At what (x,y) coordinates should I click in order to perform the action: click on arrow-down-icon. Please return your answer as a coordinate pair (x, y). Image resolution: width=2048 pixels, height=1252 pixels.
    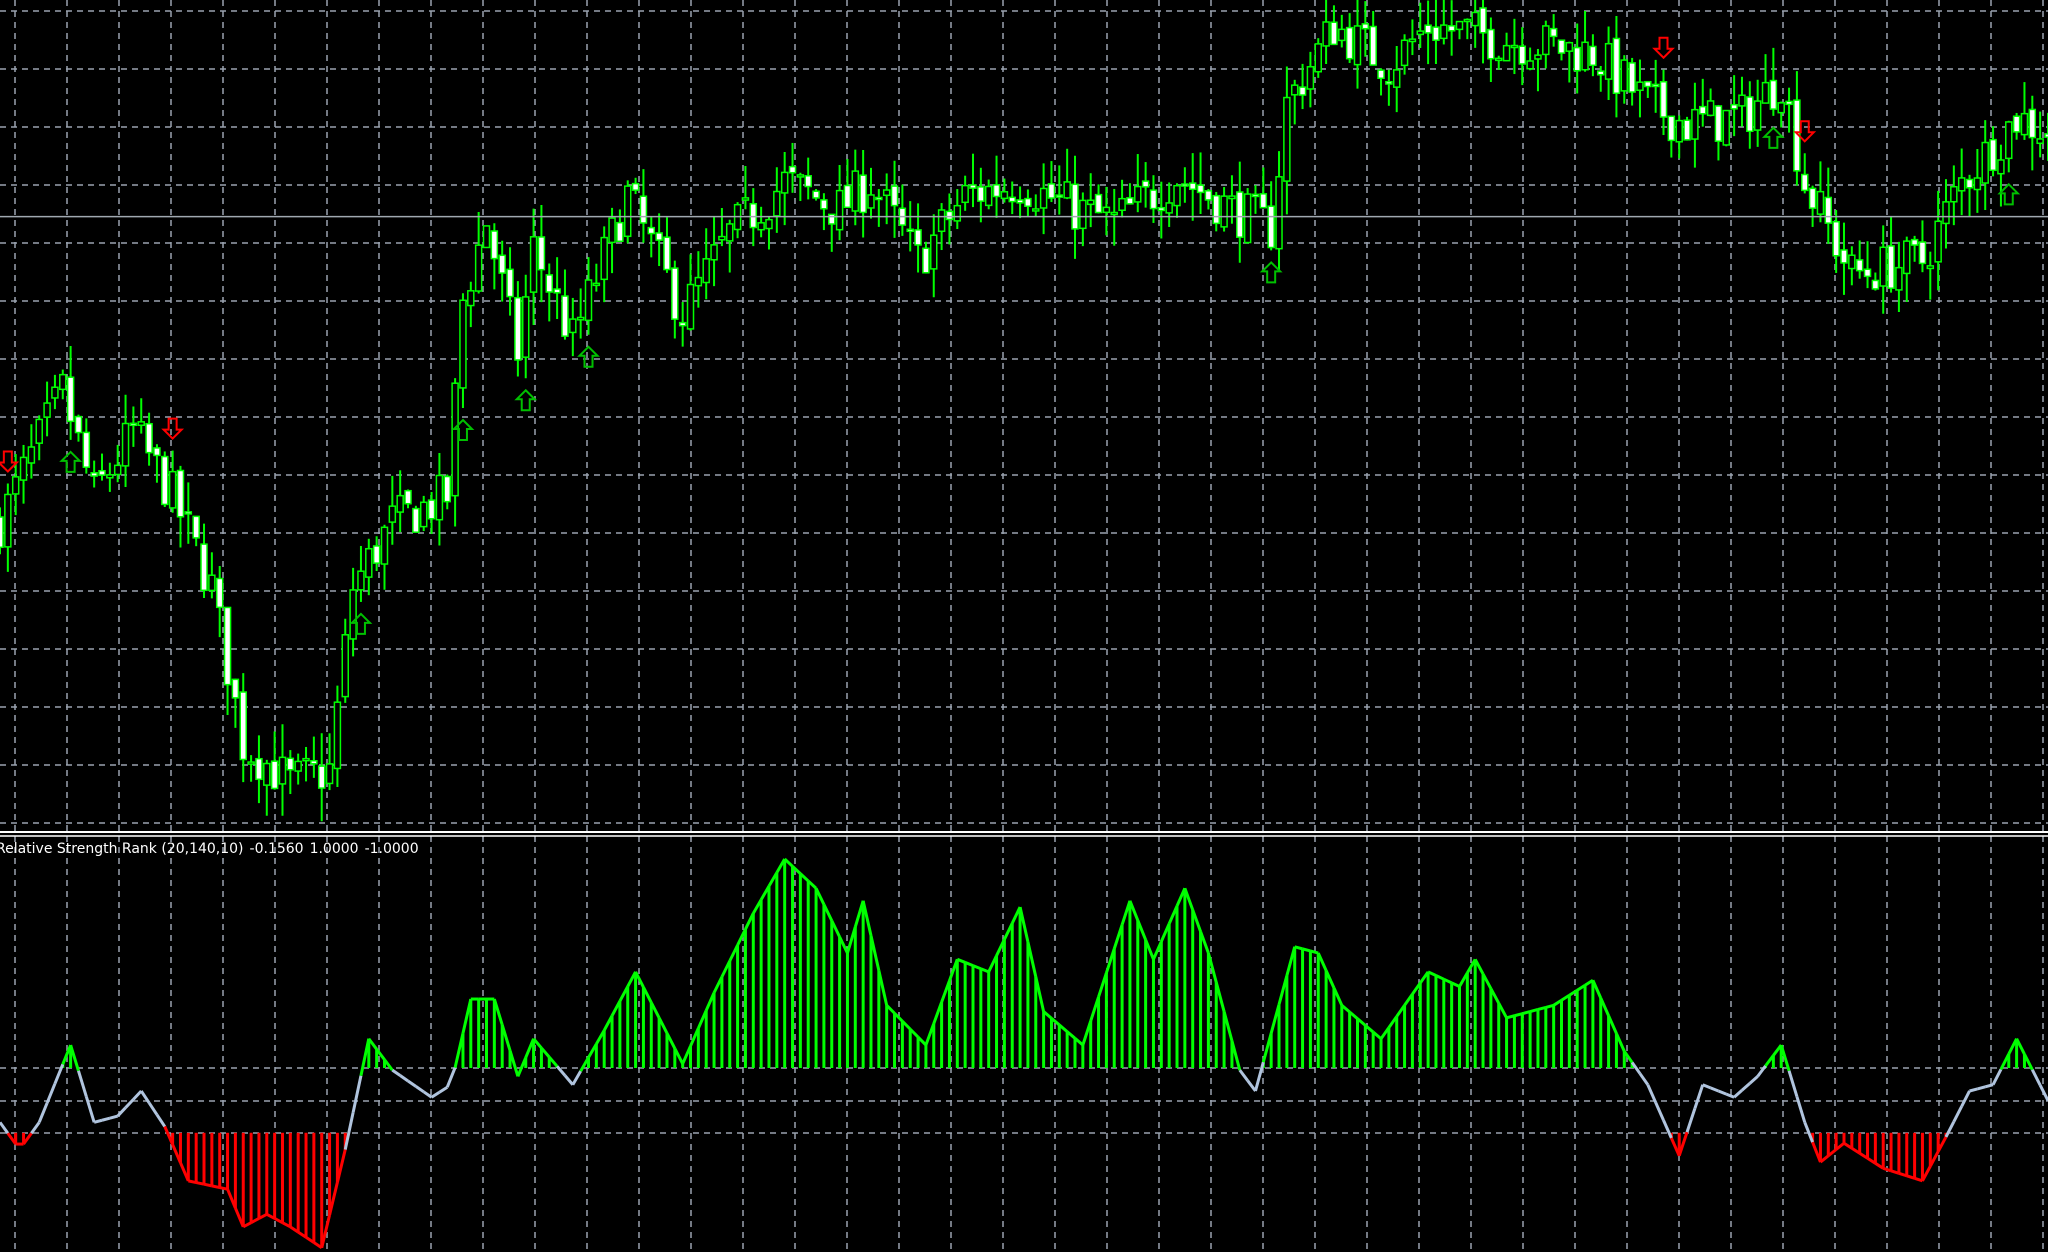
    Looking at the image, I should click on (1663, 48).